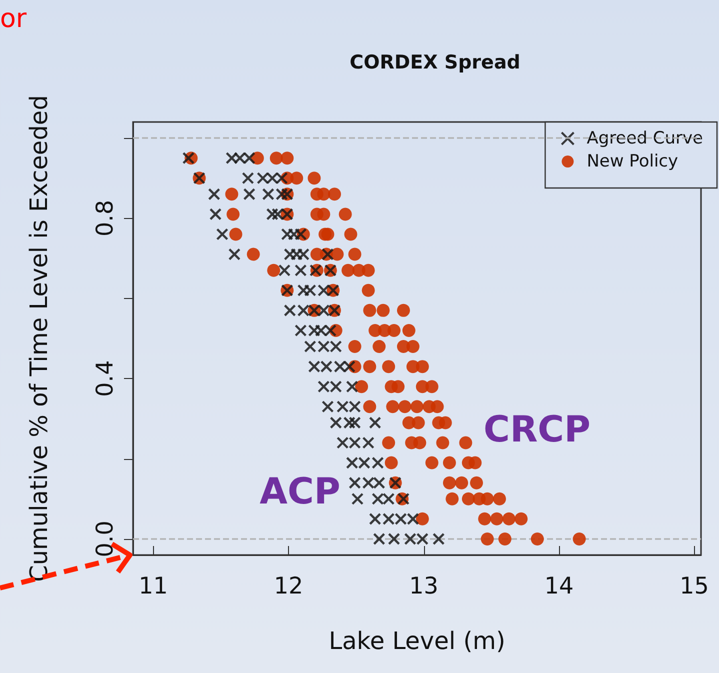 Image resolution: width=719 pixels, height=673 pixels. What do you see at coordinates (417, 641) in the screenshot?
I see `x-axis-title: Lake Level (m)` at bounding box center [417, 641].